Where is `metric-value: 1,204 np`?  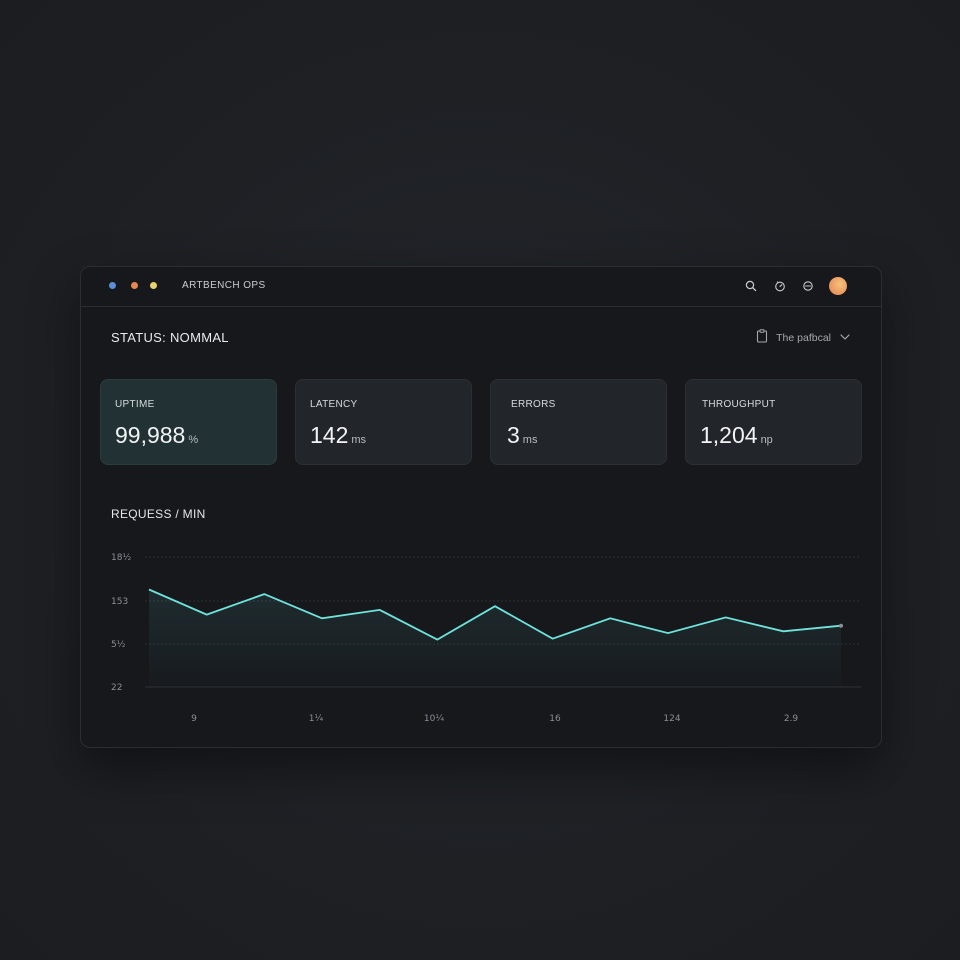 metric-value: 1,204 np is located at coordinates (736, 435).